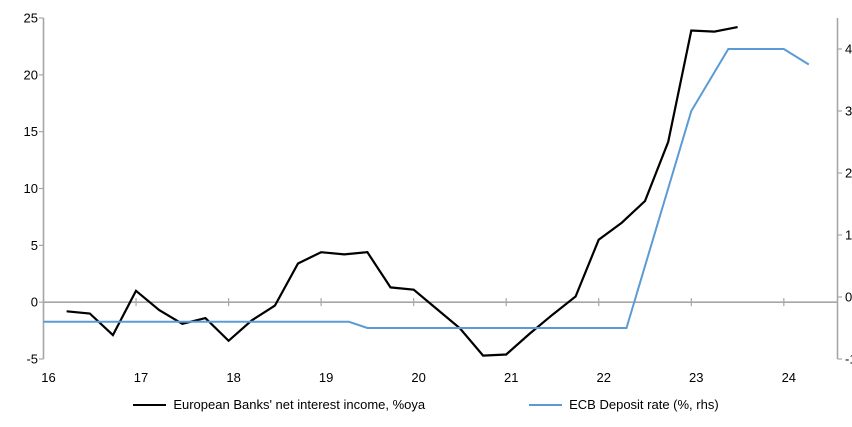  What do you see at coordinates (326, 377) in the screenshot?
I see `x-axis-tick-label: 19` at bounding box center [326, 377].